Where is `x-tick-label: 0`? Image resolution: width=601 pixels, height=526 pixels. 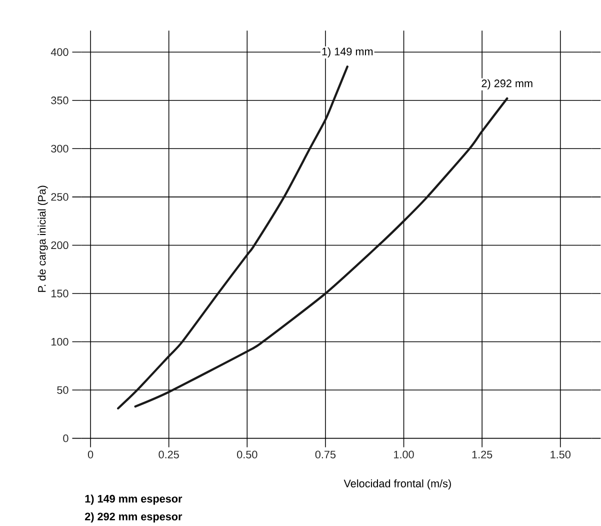 x-tick-label: 0 is located at coordinates (91, 454).